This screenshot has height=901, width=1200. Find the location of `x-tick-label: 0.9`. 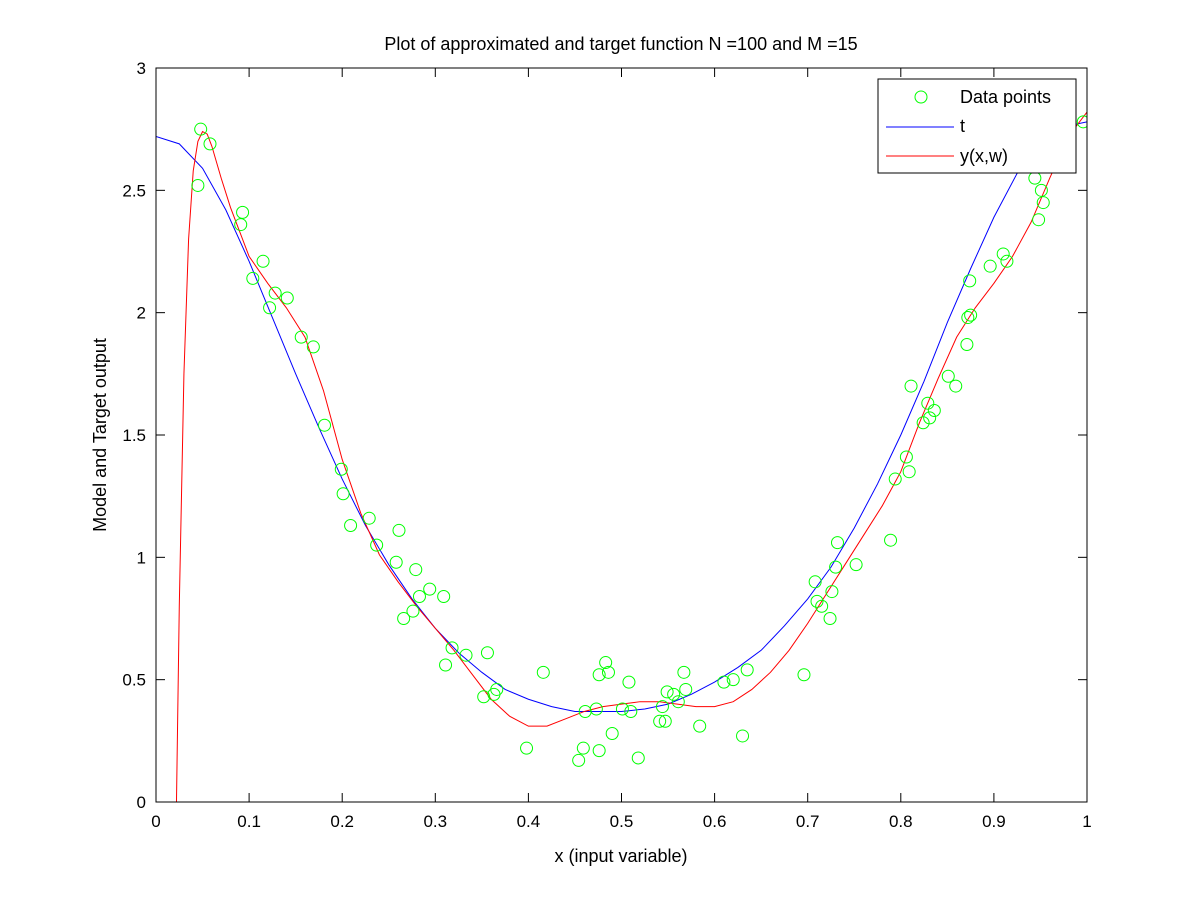

x-tick-label: 0.9 is located at coordinates (994, 821).